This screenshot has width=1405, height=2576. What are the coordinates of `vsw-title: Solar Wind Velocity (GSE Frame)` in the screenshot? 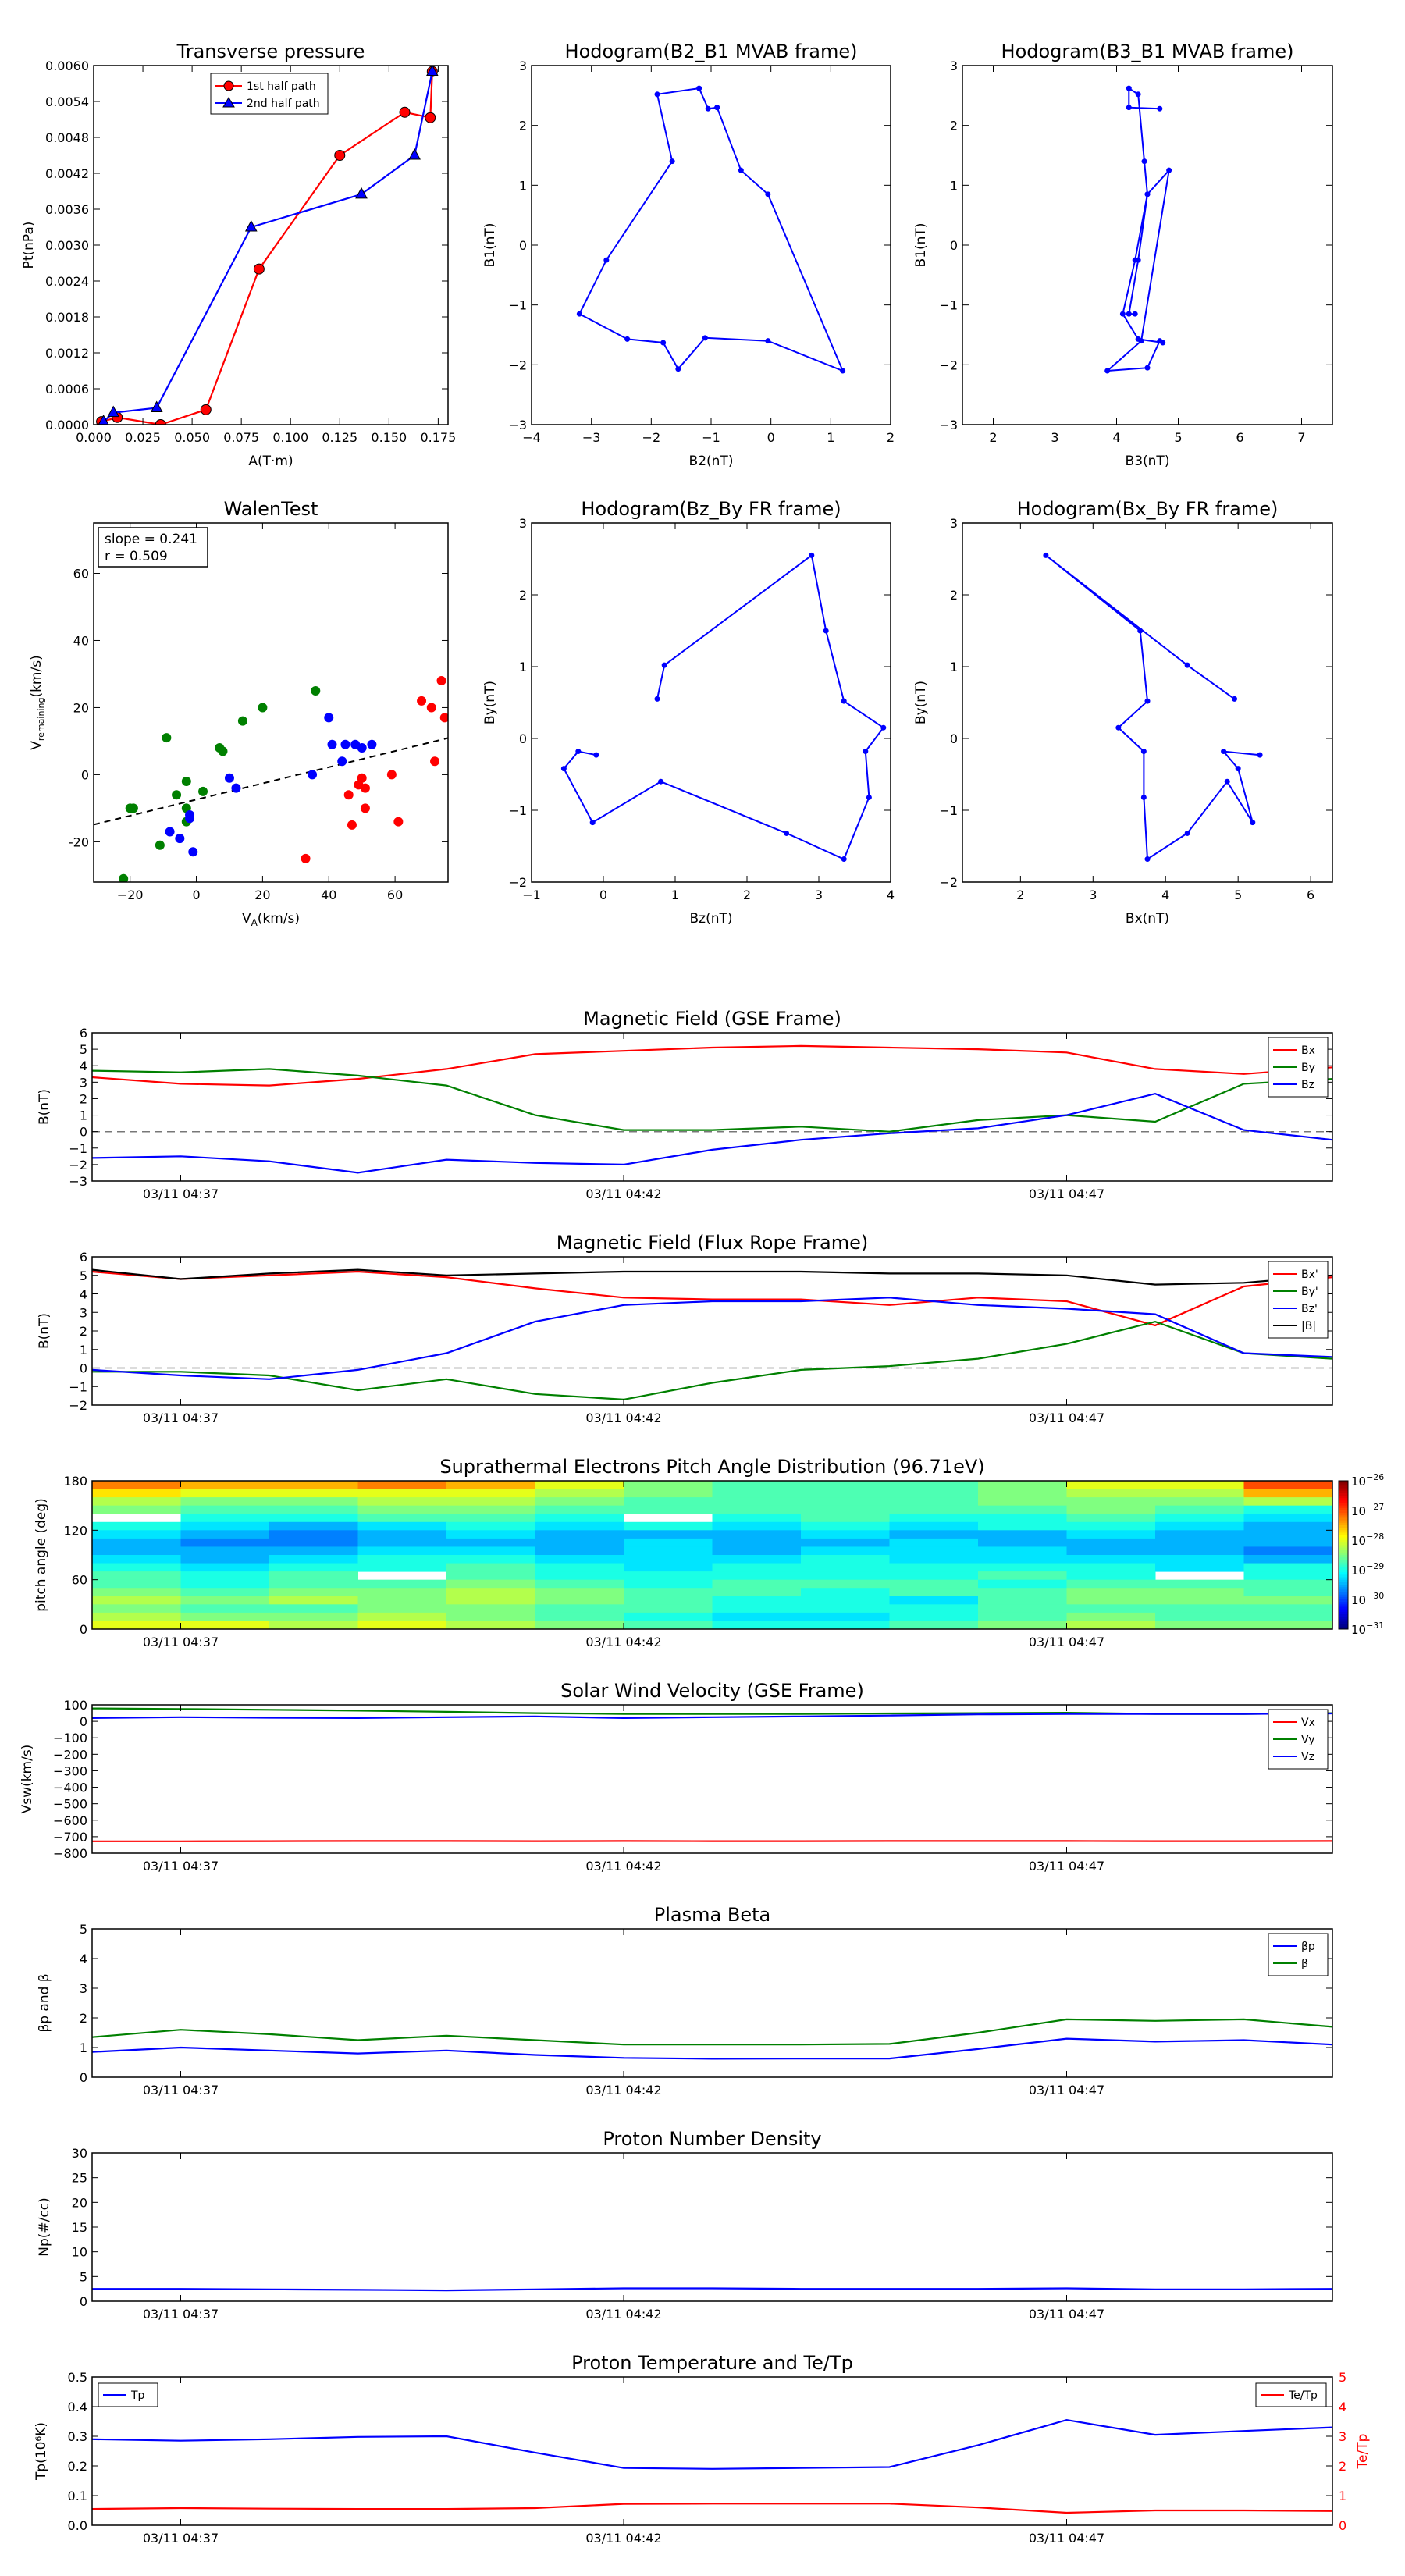 It's located at (712, 1691).